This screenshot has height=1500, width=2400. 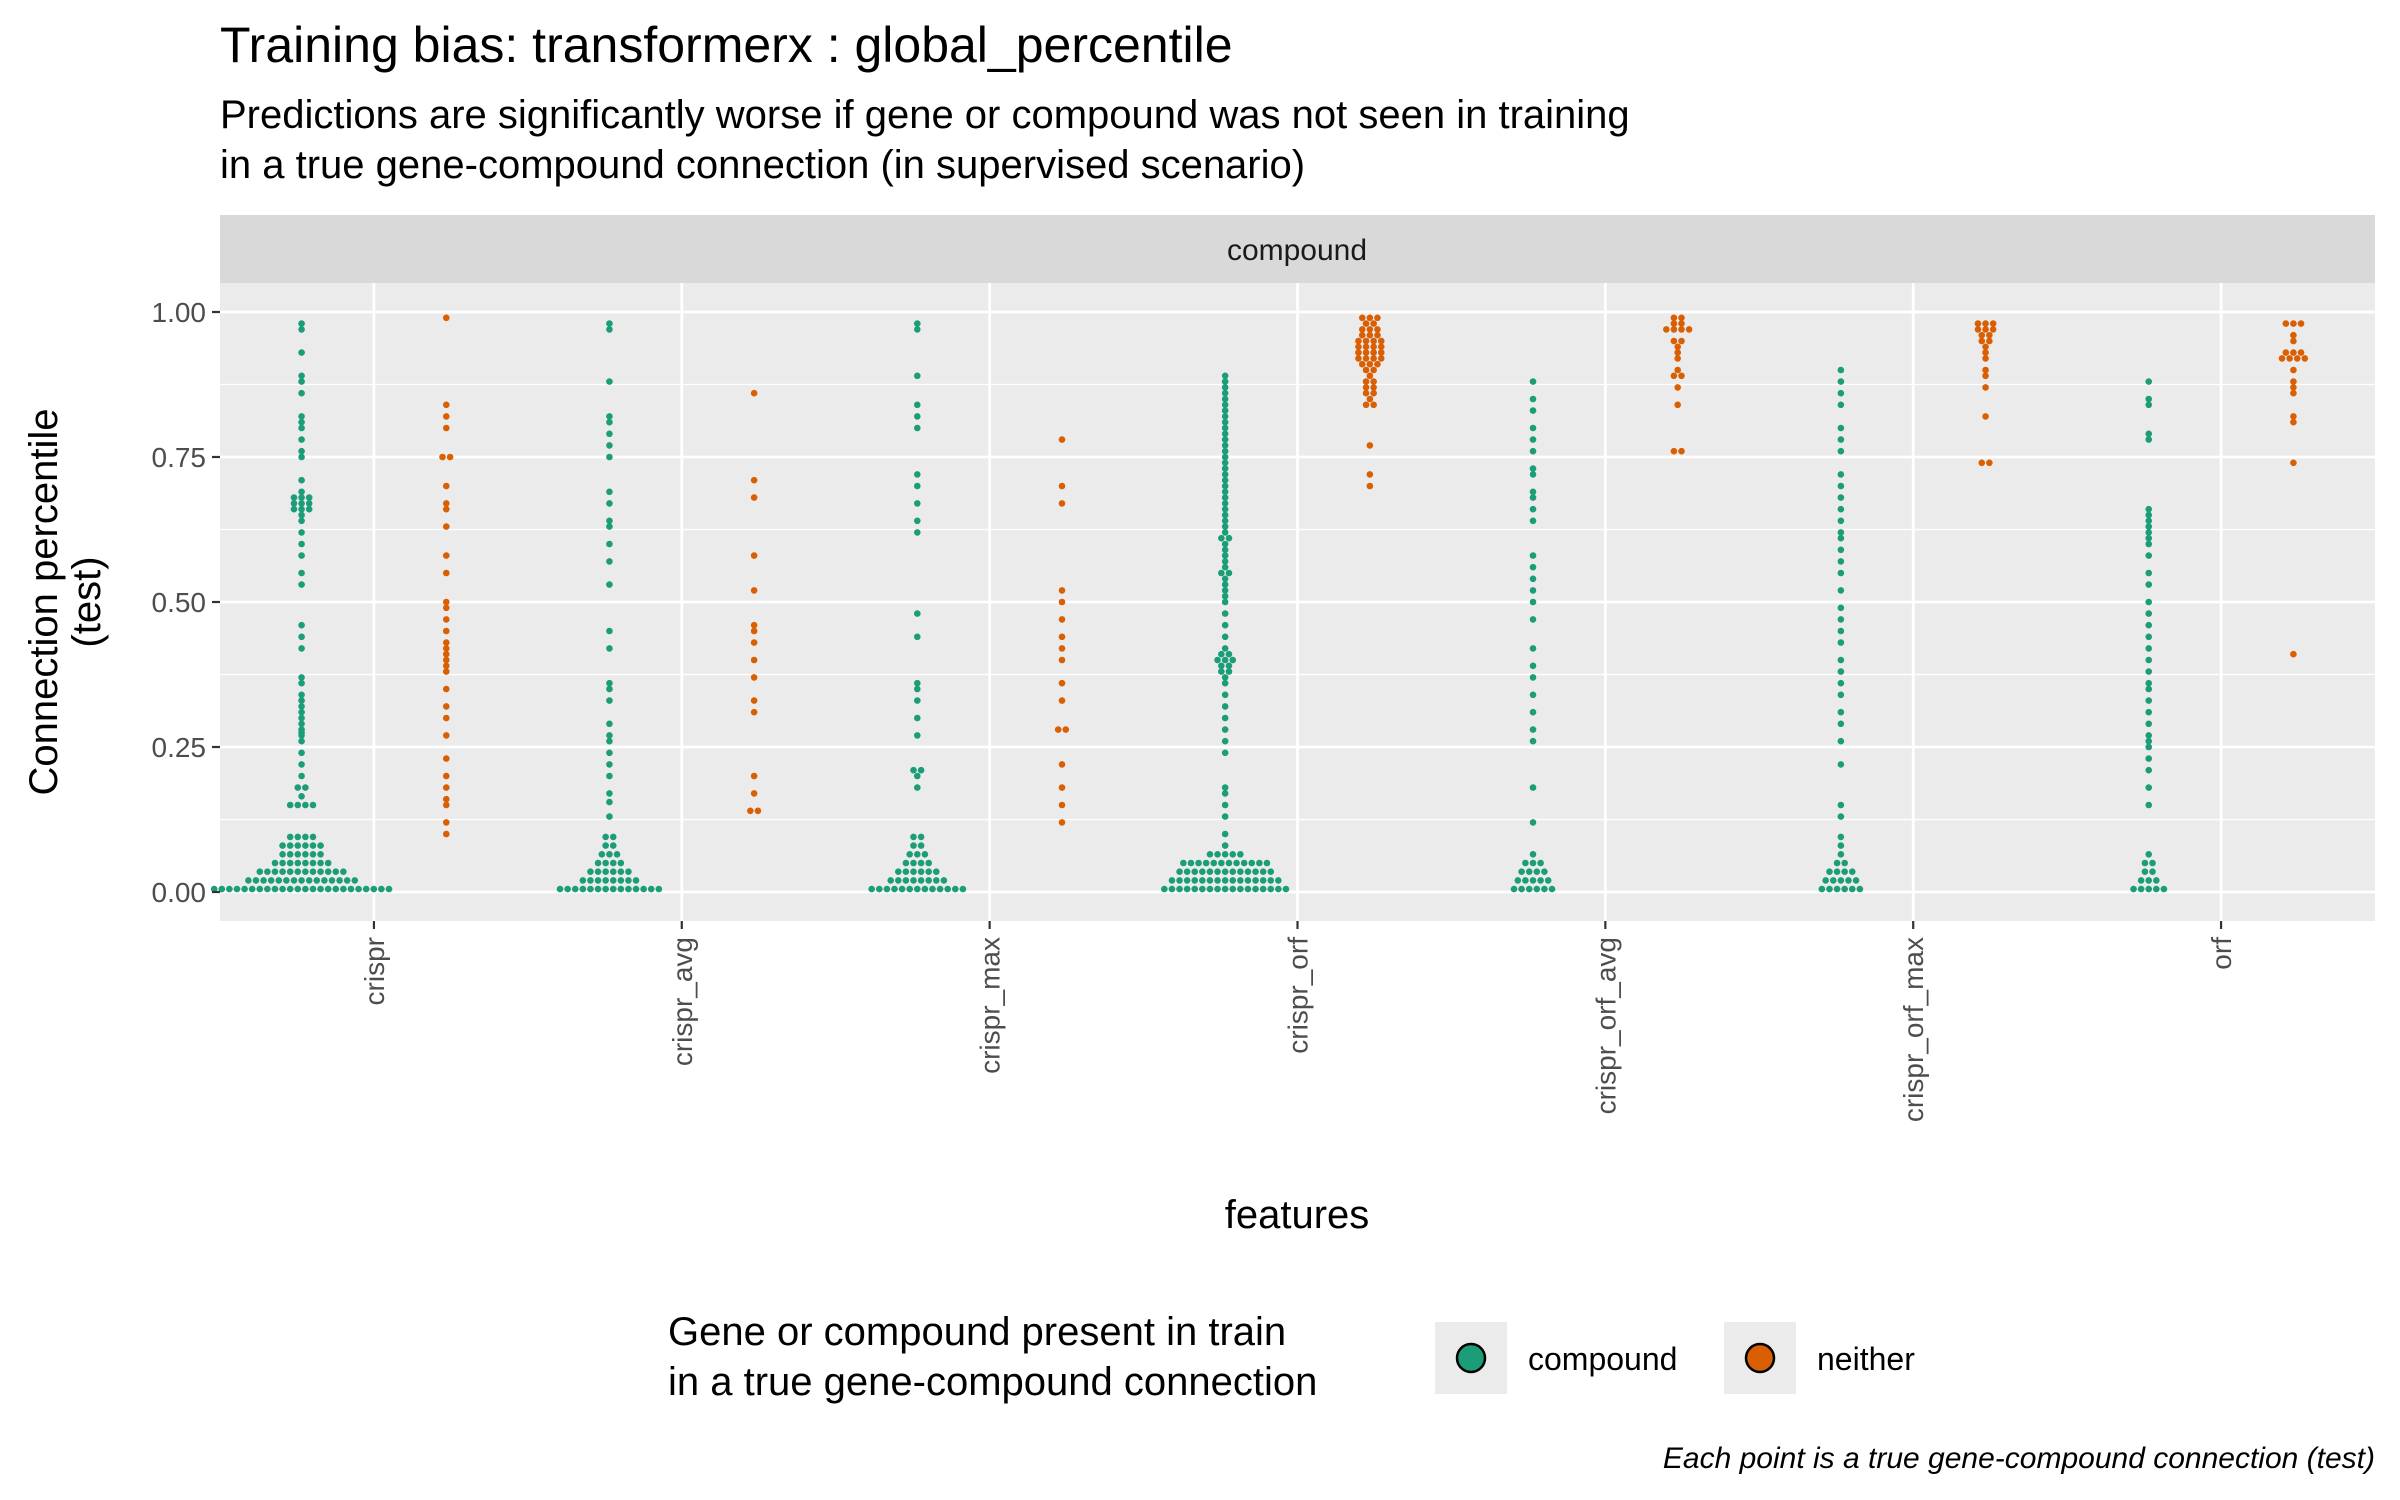 What do you see at coordinates (1602, 1359) in the screenshot?
I see `legend-label-compound: compound` at bounding box center [1602, 1359].